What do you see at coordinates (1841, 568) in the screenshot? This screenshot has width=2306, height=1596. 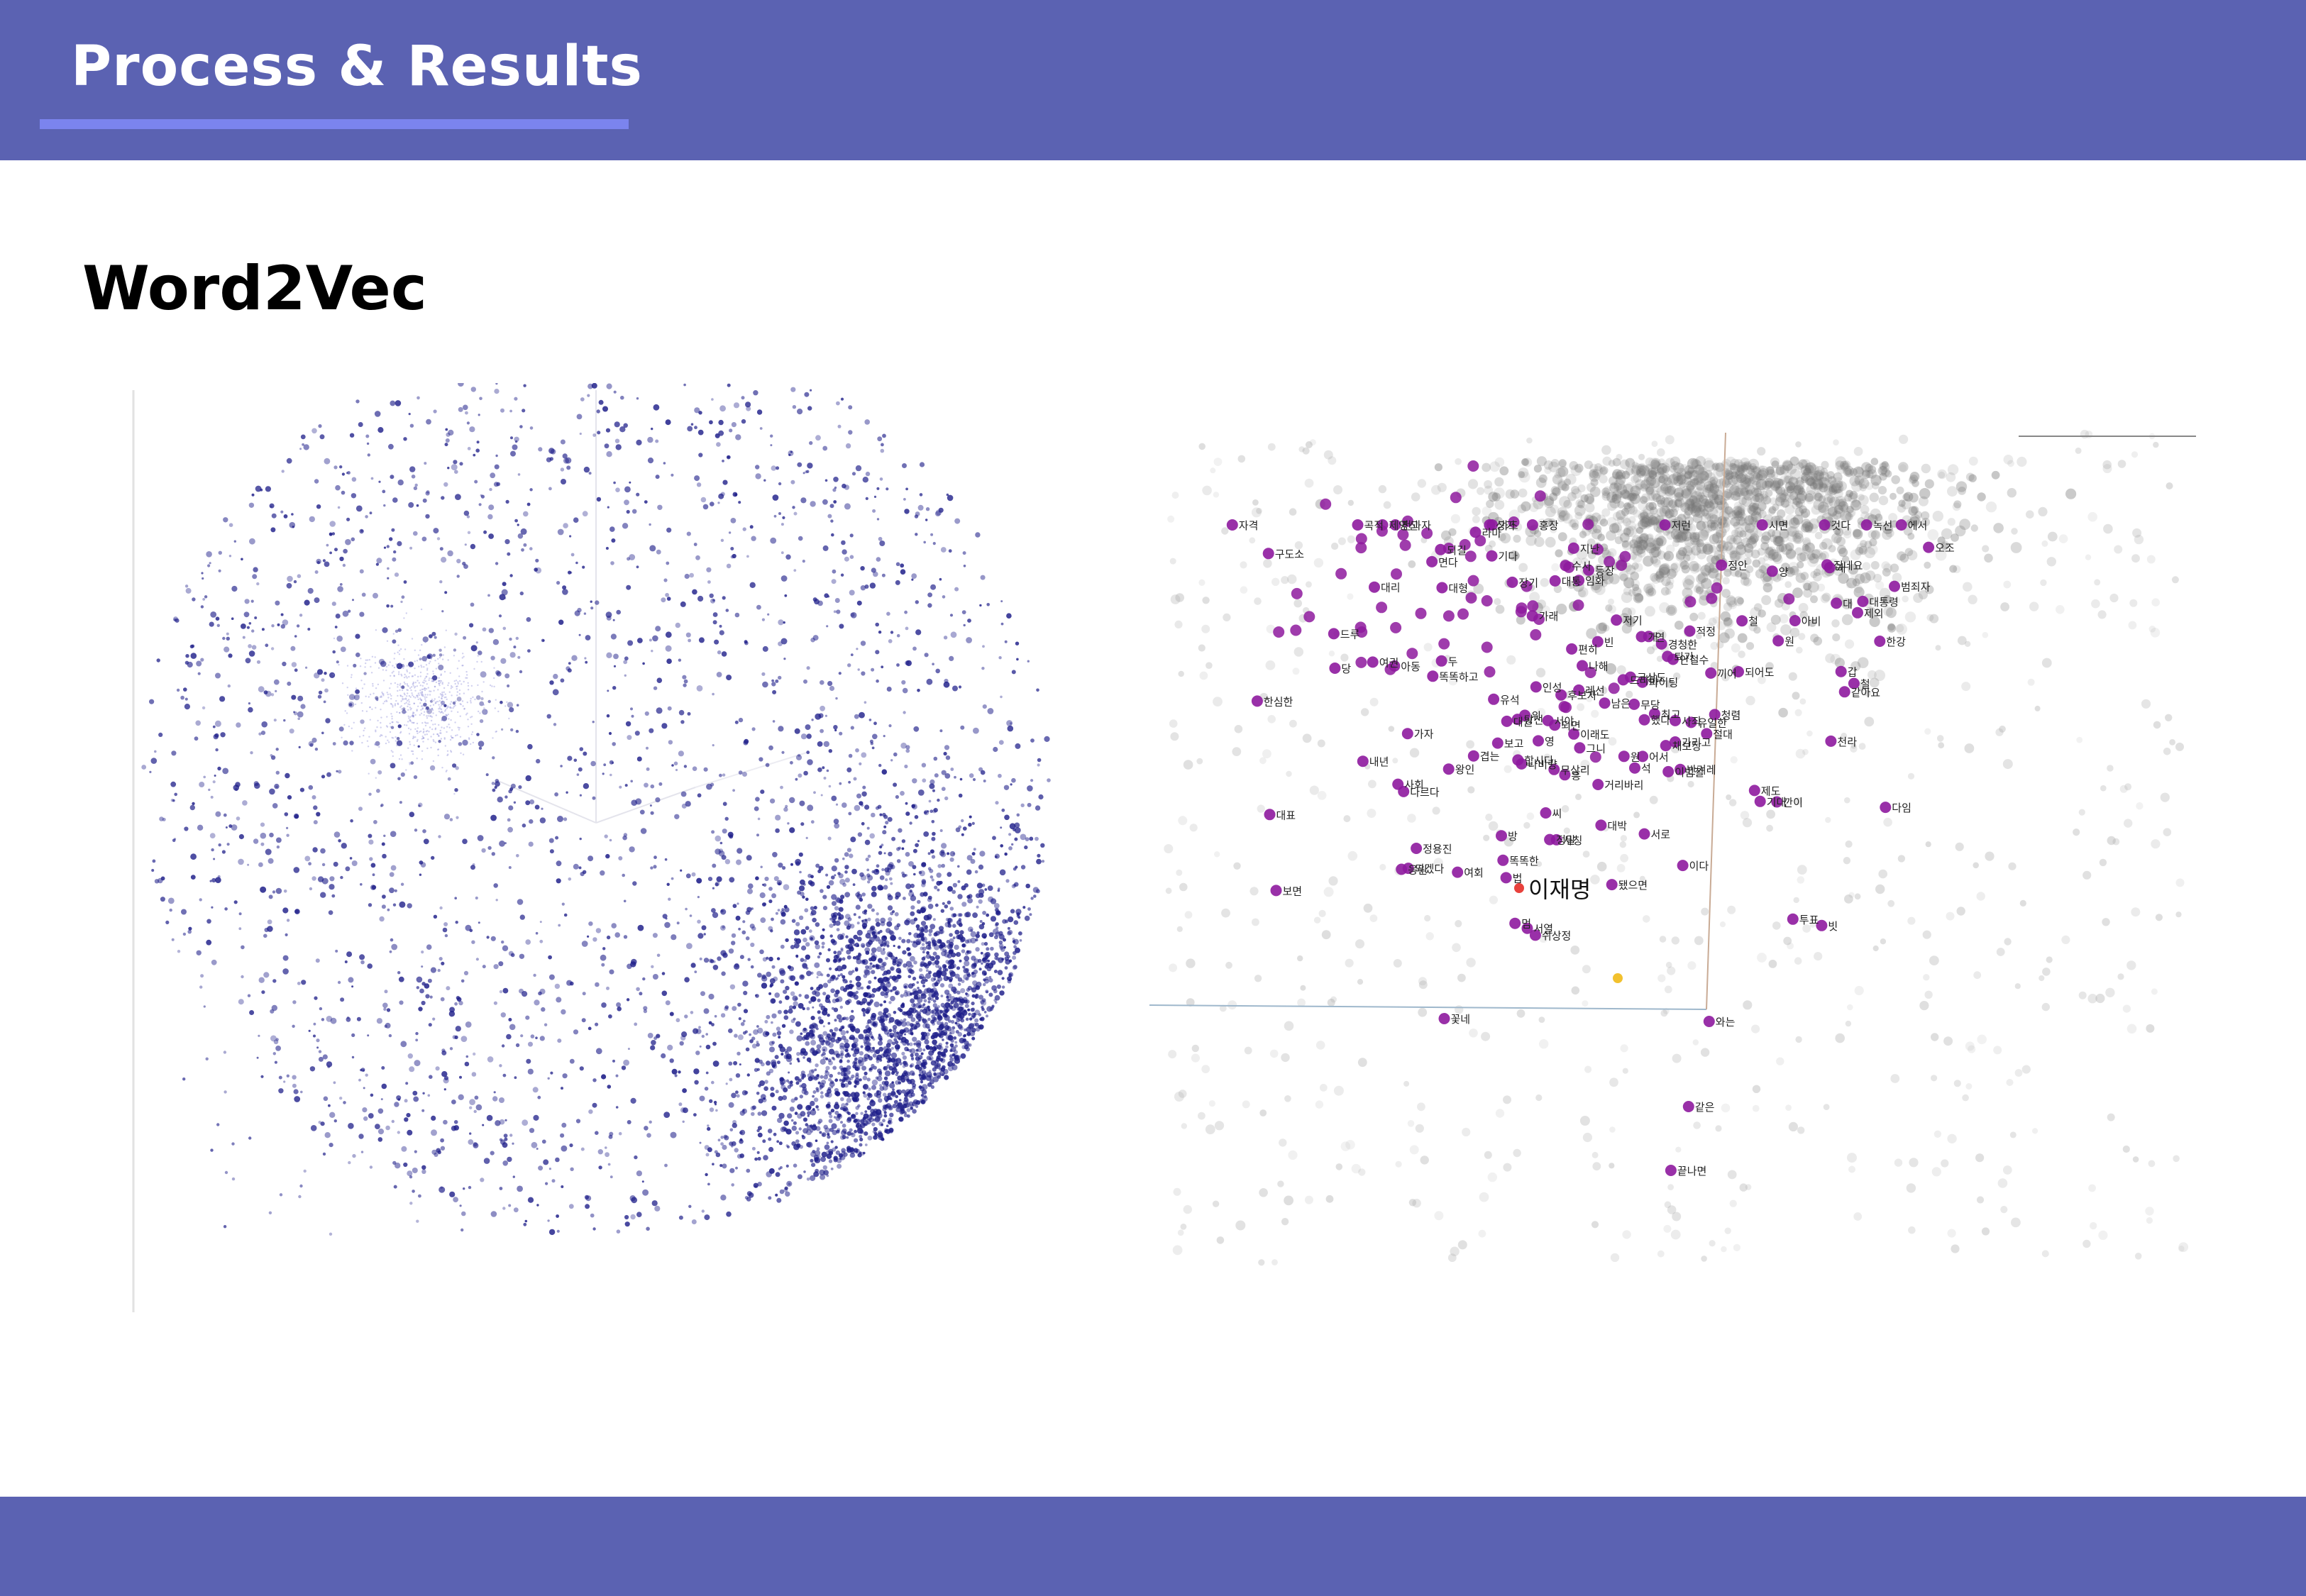 I see `word-label: 개` at bounding box center [1841, 568].